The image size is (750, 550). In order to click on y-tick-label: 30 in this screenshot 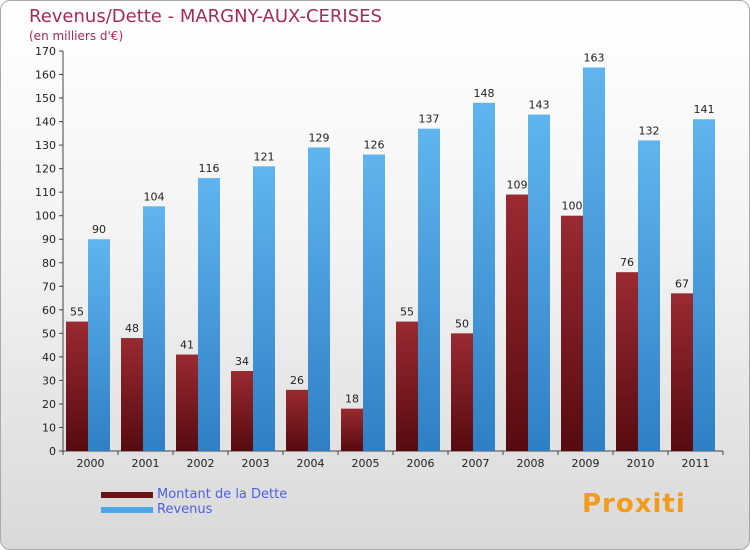, I will do `click(49, 380)`.